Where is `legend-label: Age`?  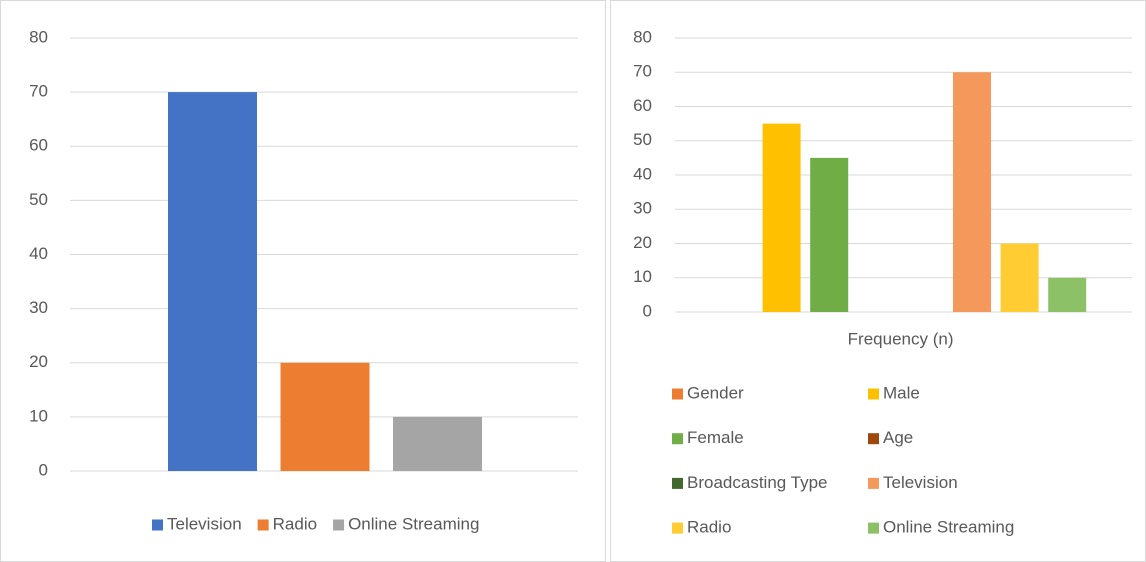
legend-label: Age is located at coordinates (898, 437).